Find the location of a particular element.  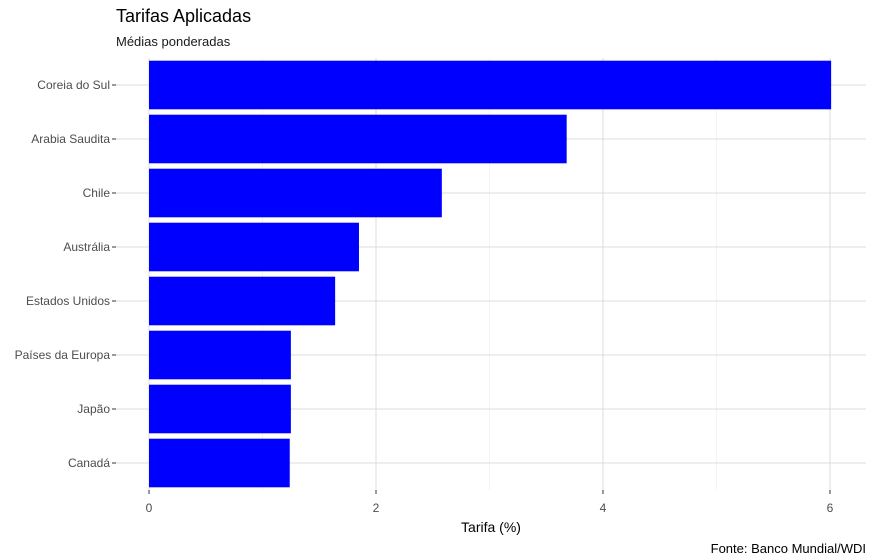

y-tick-label: Arabia Saudita is located at coordinates (70, 139).